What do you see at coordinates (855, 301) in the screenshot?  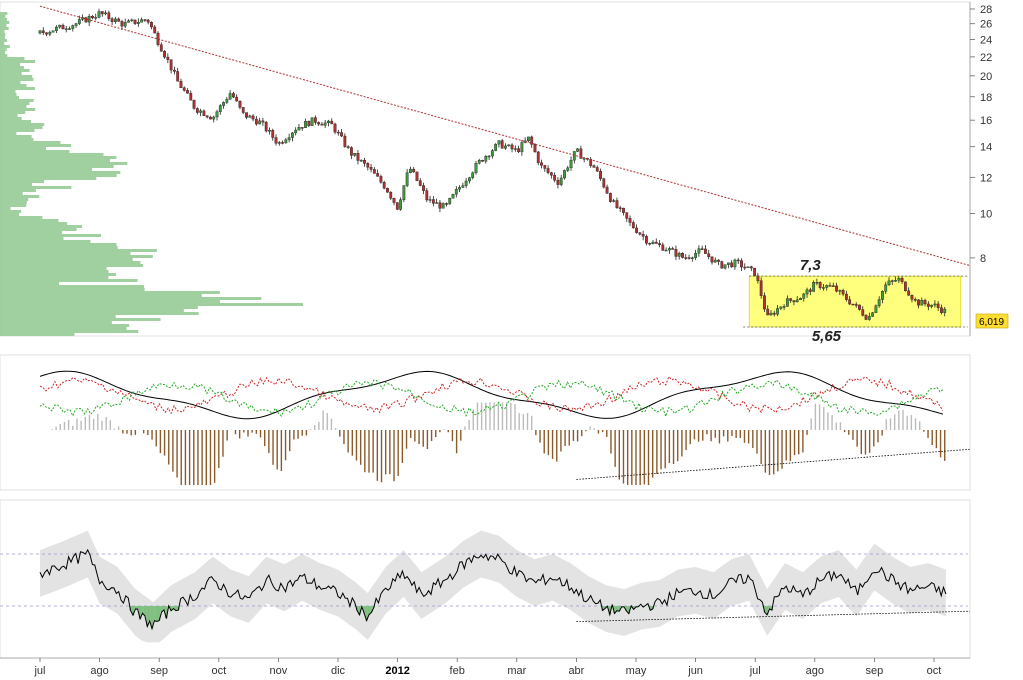 I see `trading-range-box` at bounding box center [855, 301].